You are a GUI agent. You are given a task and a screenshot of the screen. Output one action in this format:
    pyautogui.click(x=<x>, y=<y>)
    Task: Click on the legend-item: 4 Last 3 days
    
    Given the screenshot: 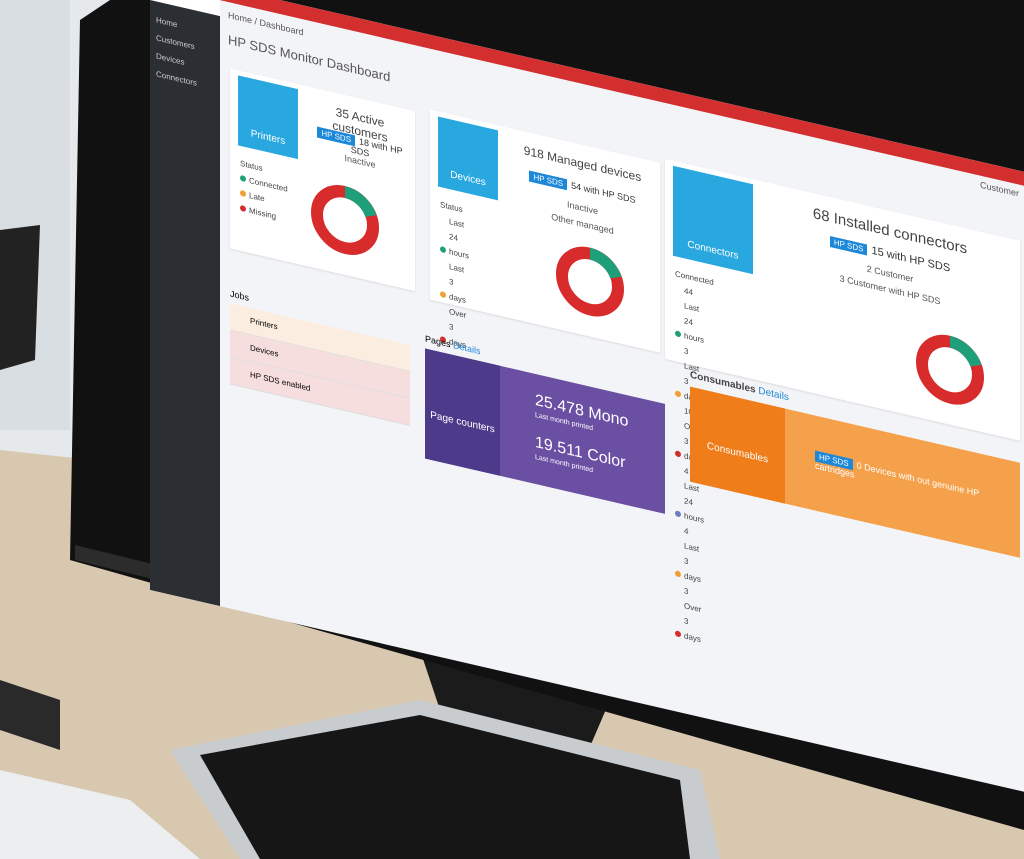 What is the action you would take?
    pyautogui.click(x=694, y=555)
    